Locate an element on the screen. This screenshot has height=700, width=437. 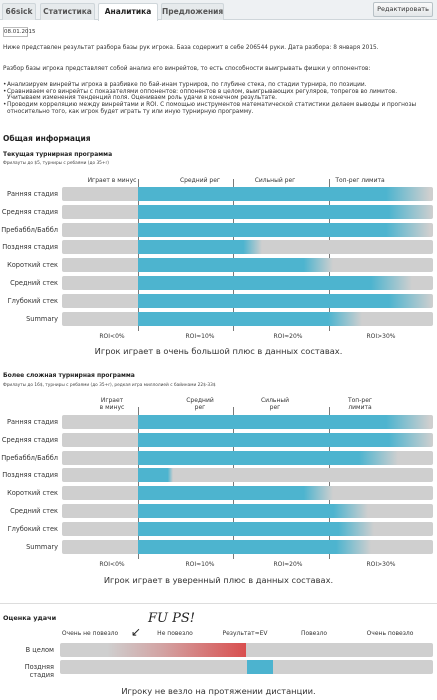
handwritten-annotation: FU PS! is located at coordinates (171, 618).